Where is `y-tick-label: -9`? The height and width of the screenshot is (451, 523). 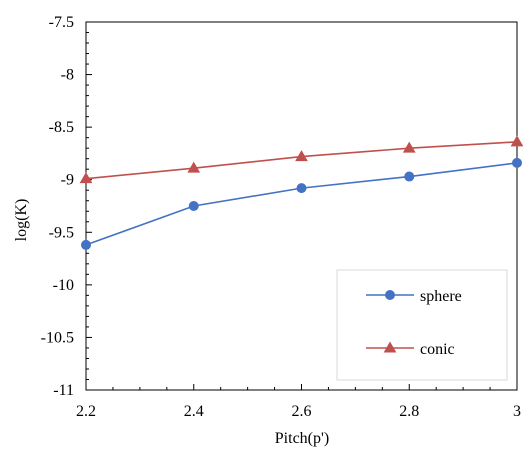
y-tick-label: -9 is located at coordinates (67, 180).